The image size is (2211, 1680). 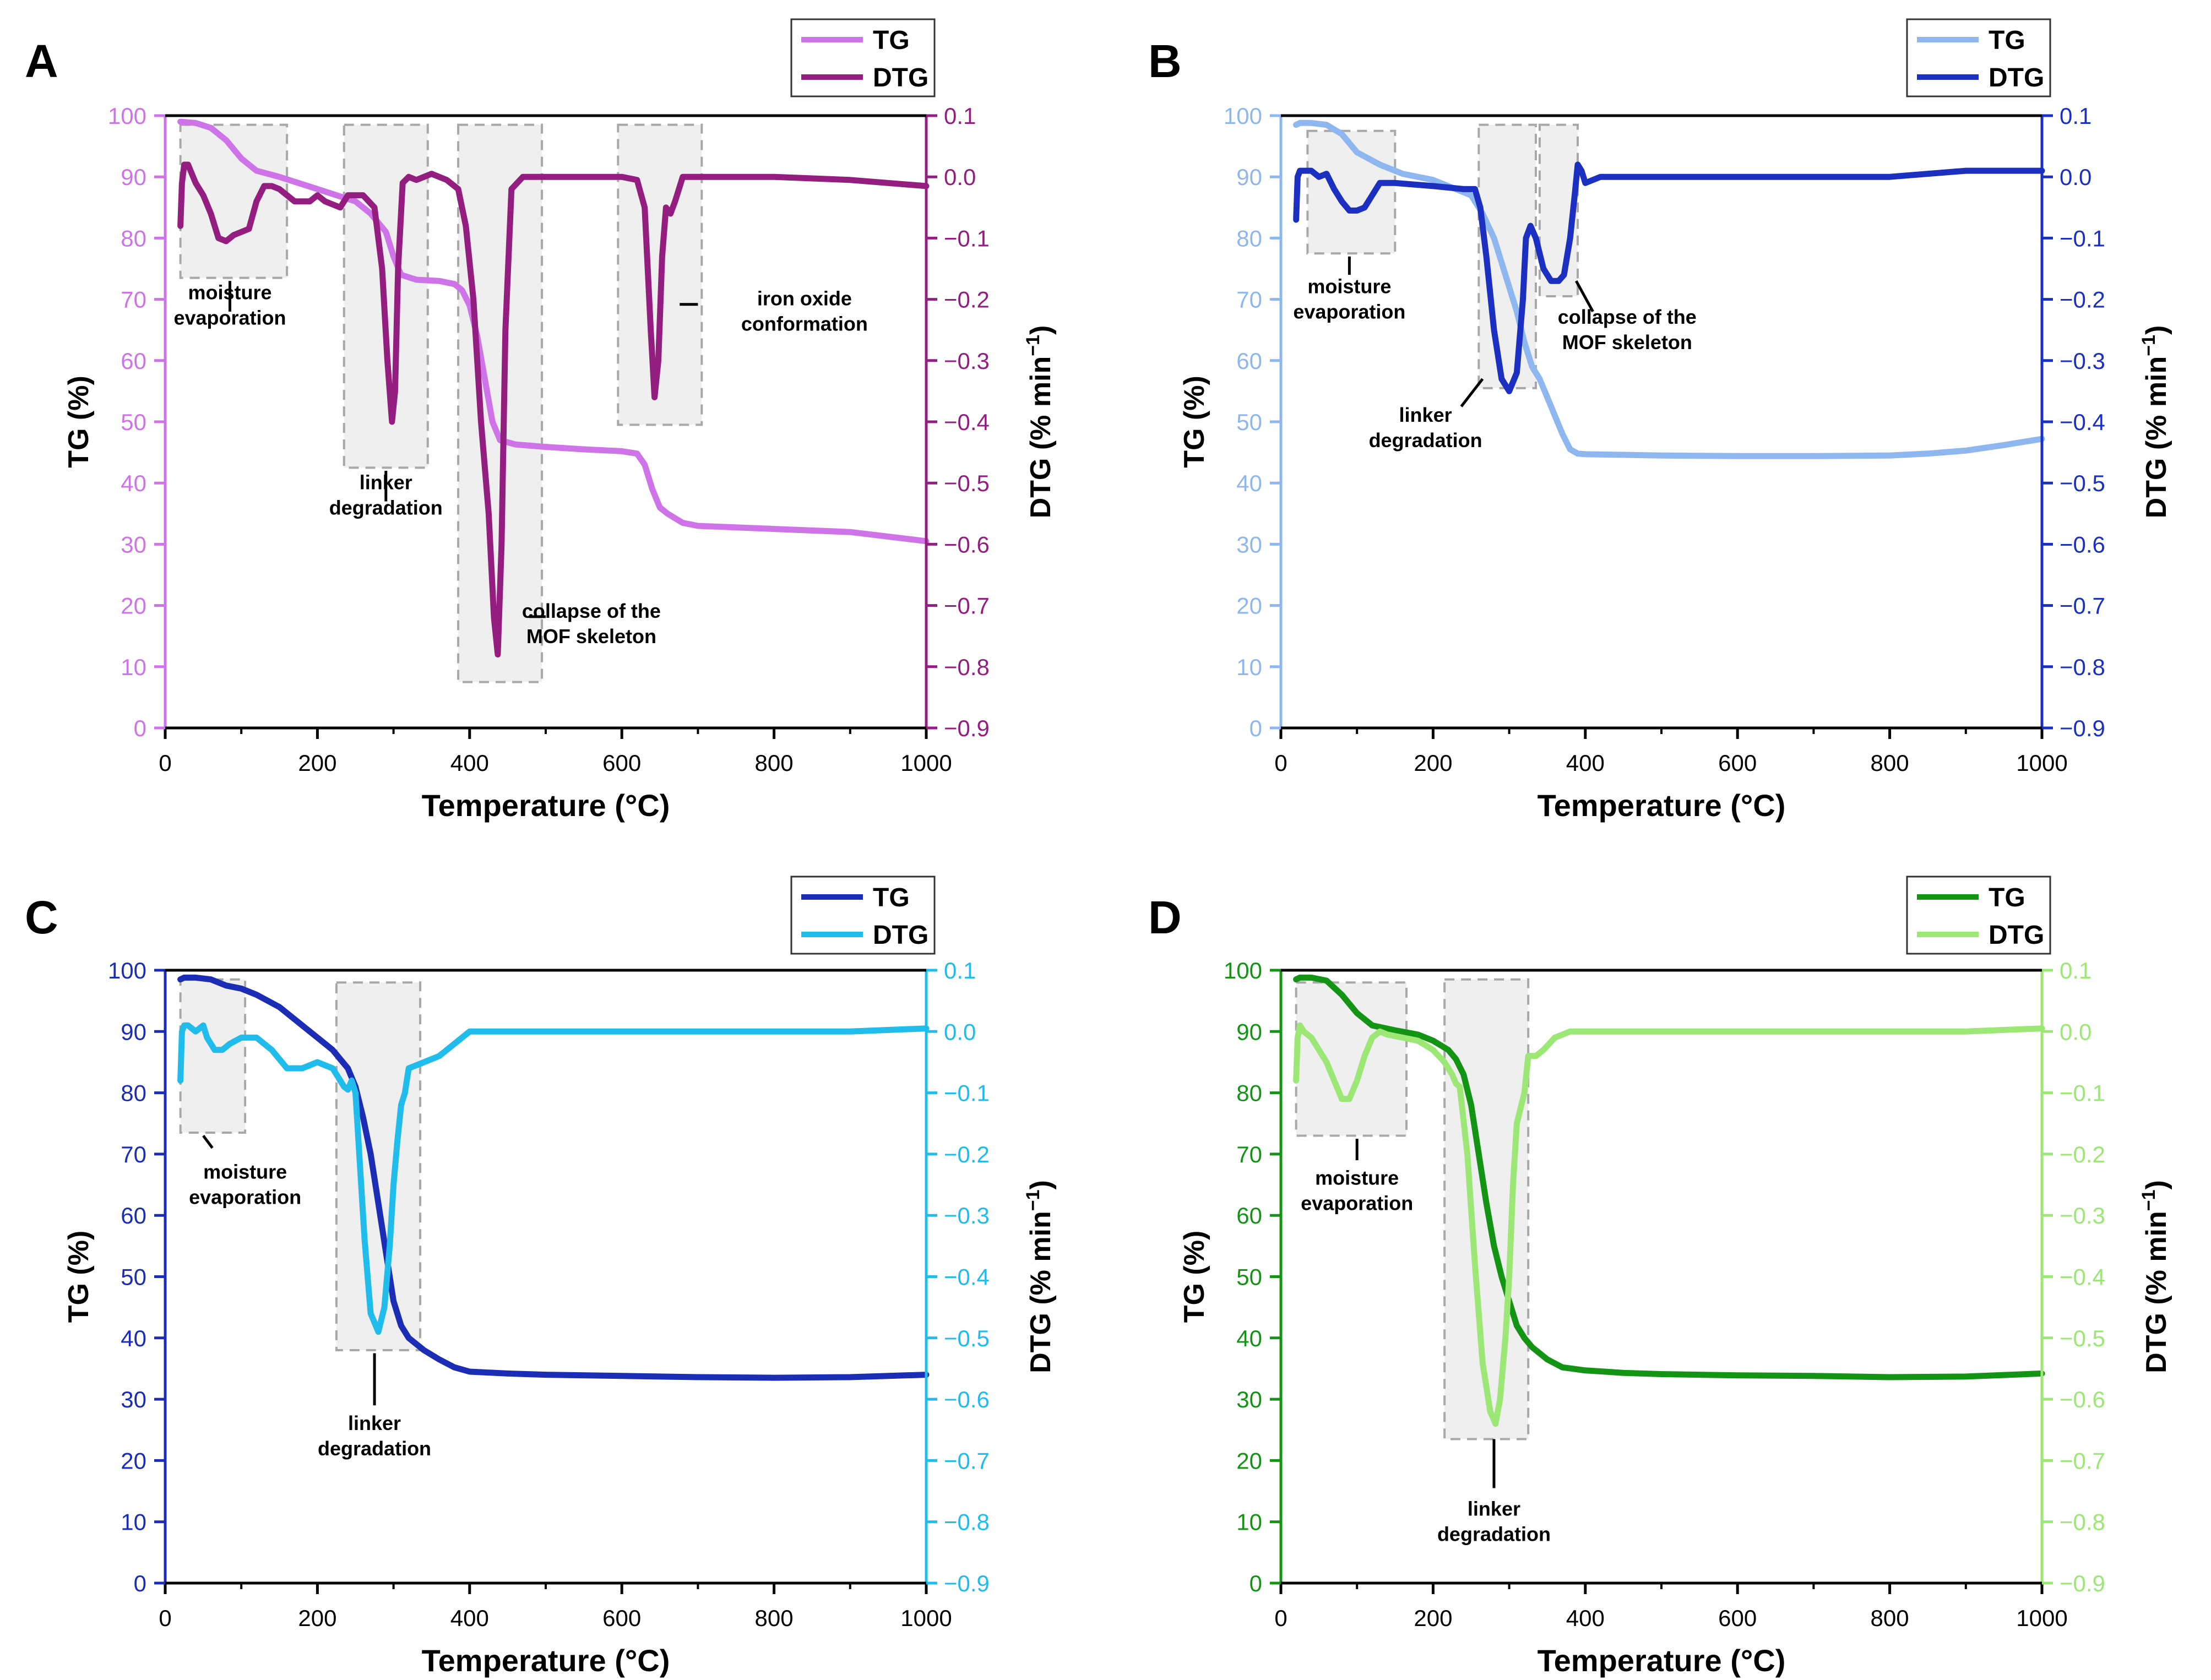 What do you see at coordinates (2082, 544) in the screenshot?
I see `y2-tick-label: −0.6` at bounding box center [2082, 544].